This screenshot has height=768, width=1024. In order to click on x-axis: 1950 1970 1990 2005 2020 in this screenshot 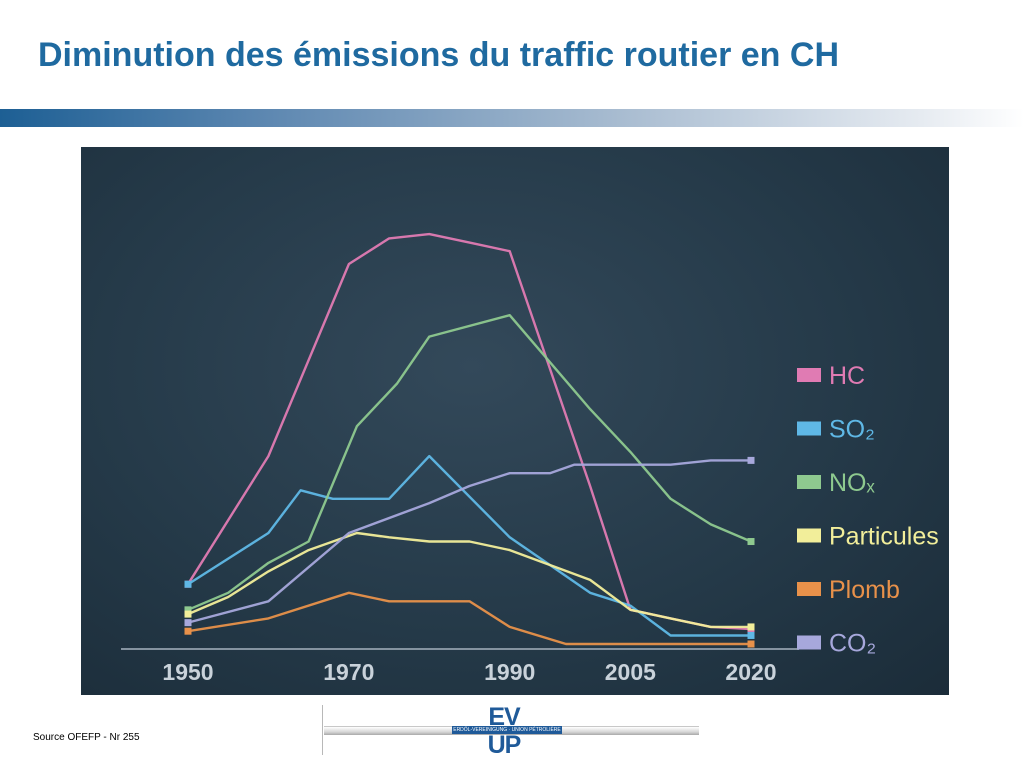, I will do `click(460, 666)`.